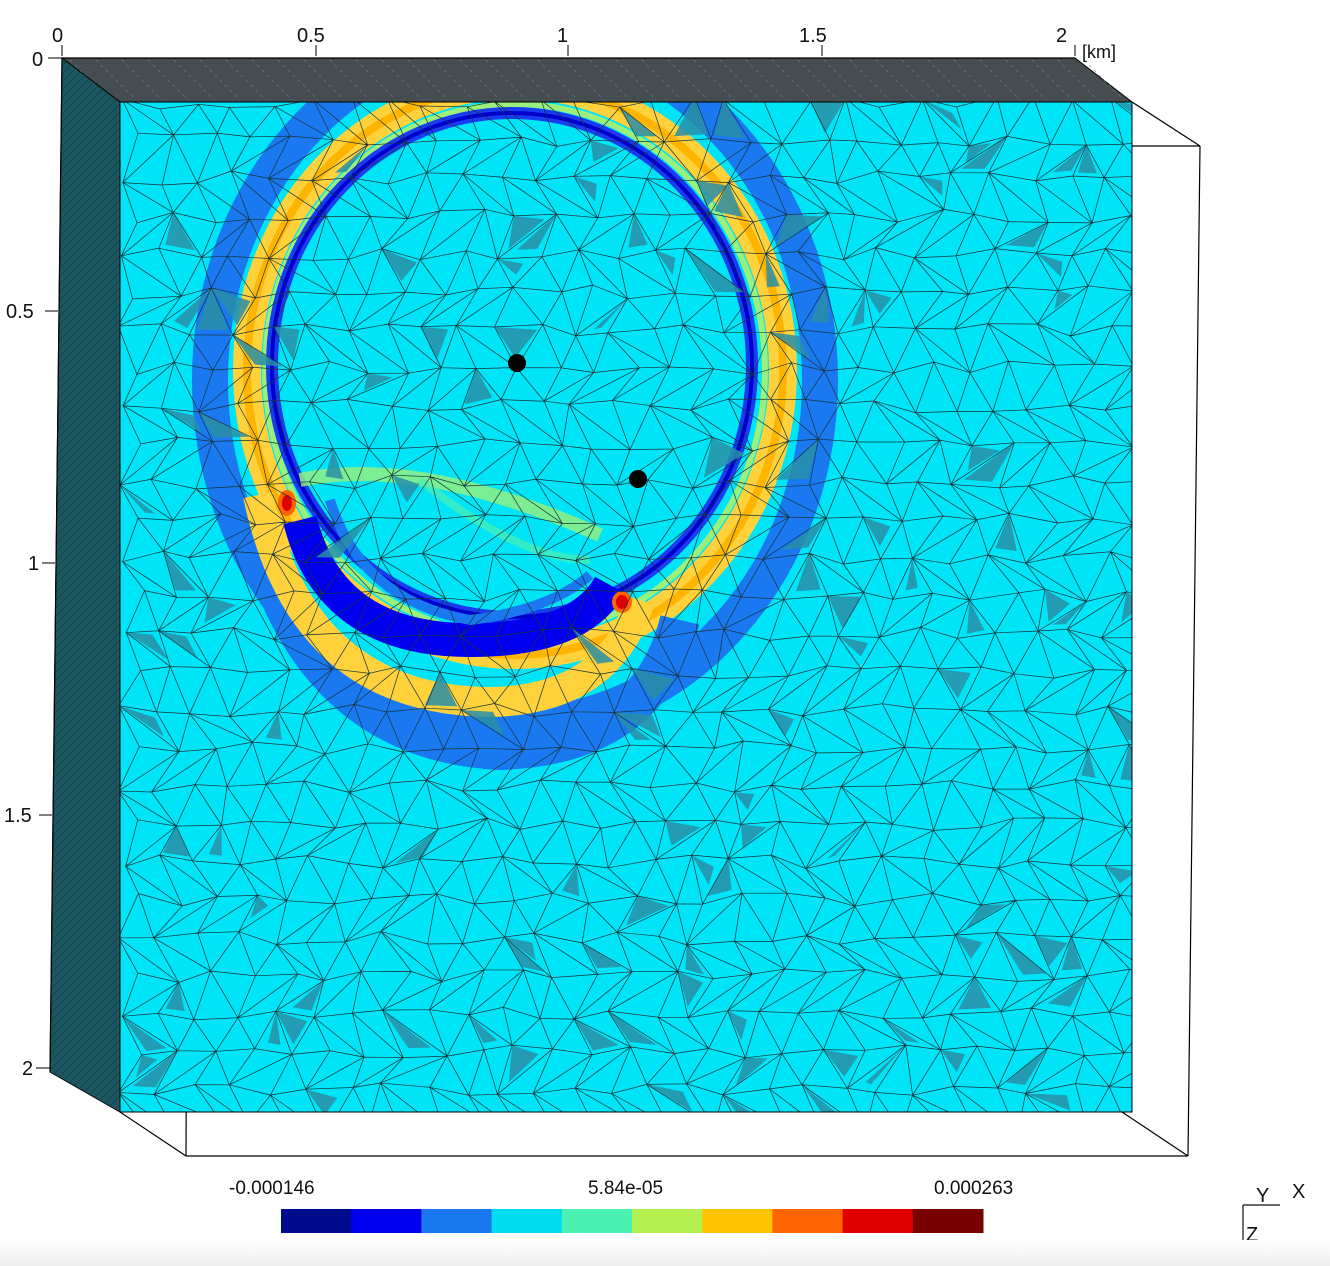 This screenshot has height=1266, width=1330. I want to click on left-tick-1: 1, so click(33, 564).